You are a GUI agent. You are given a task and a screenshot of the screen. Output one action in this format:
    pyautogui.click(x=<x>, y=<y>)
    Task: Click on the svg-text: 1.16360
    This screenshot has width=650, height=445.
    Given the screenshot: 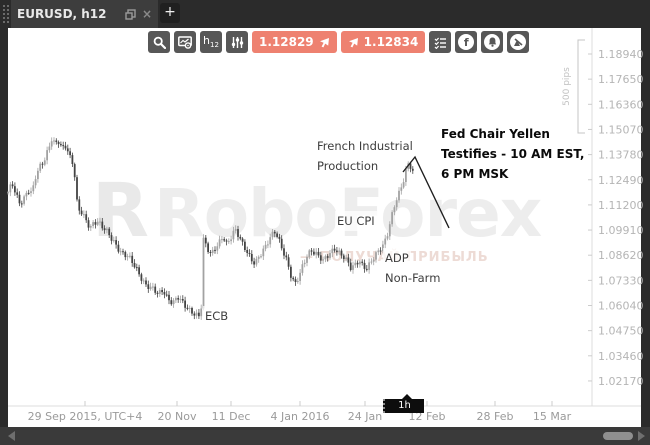 What is the action you would take?
    pyautogui.click(x=621, y=104)
    